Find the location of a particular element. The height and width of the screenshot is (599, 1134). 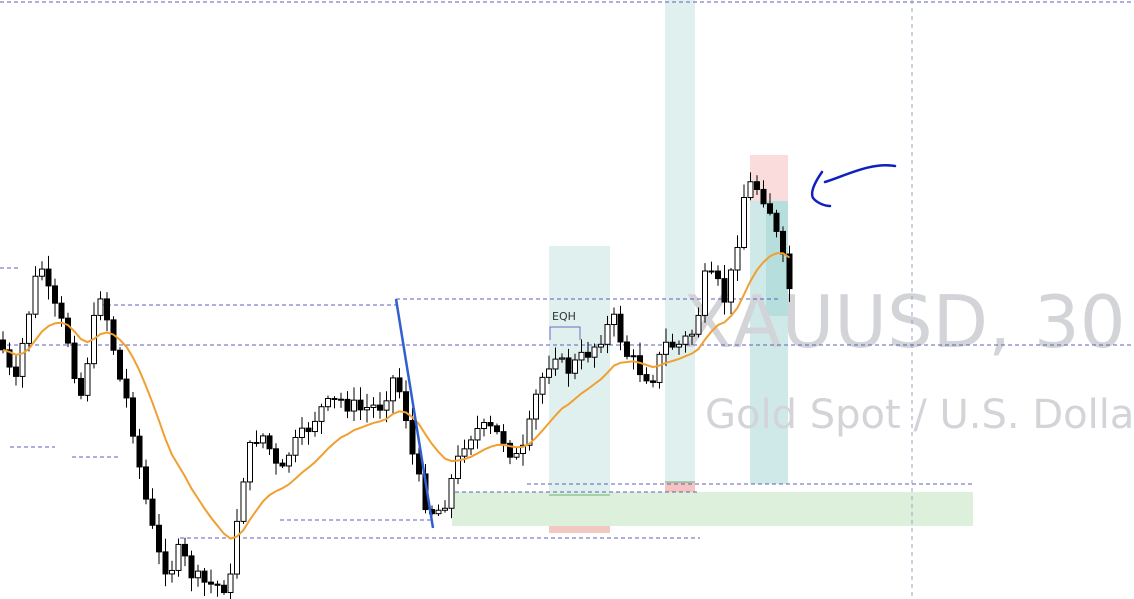

trend-line is located at coordinates (414, 413).